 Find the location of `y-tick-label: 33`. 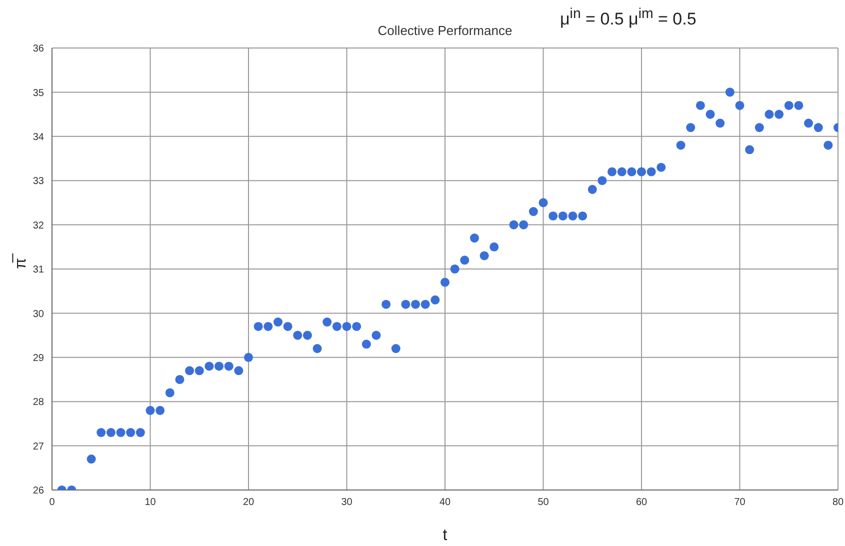

y-tick-label: 33 is located at coordinates (38, 182).